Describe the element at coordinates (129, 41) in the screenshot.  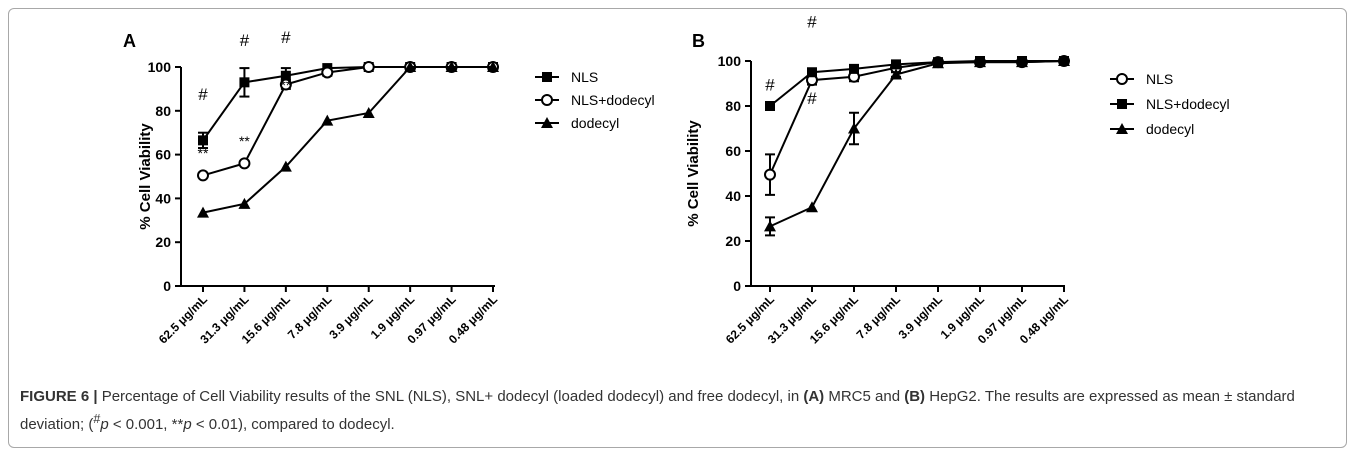
I see `panel-label: A` at that location.